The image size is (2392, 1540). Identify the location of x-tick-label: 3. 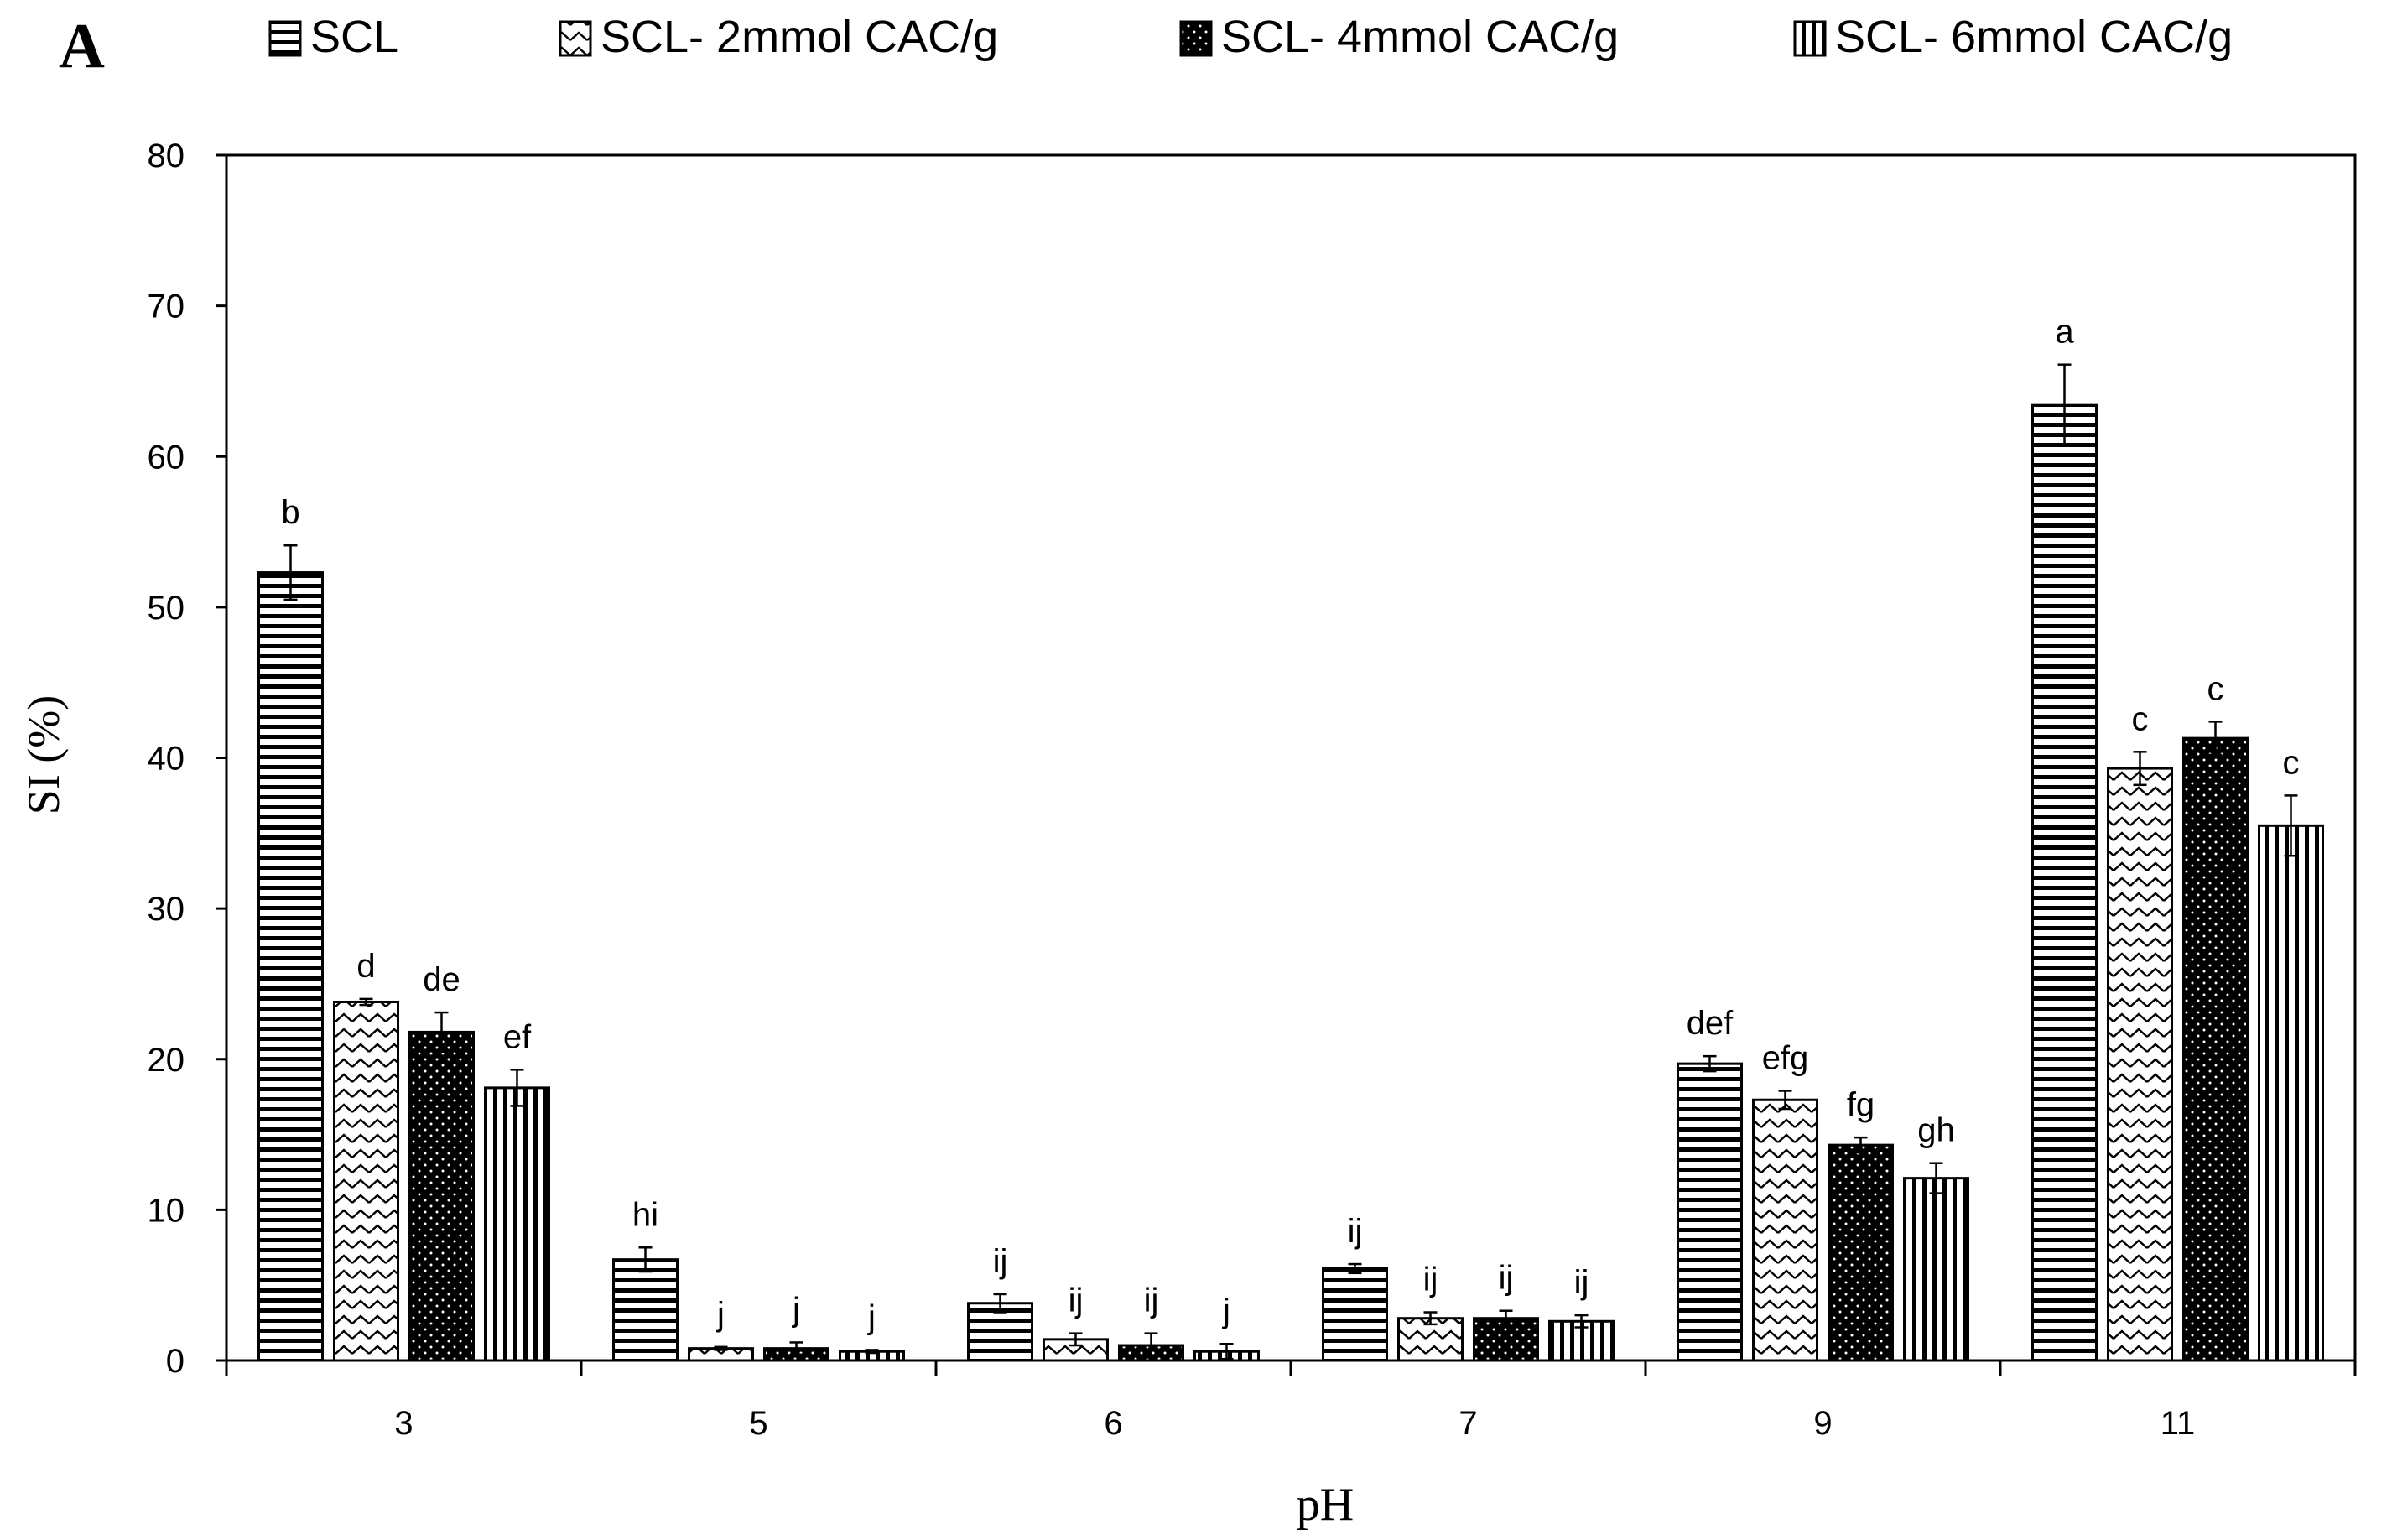
(403, 1424).